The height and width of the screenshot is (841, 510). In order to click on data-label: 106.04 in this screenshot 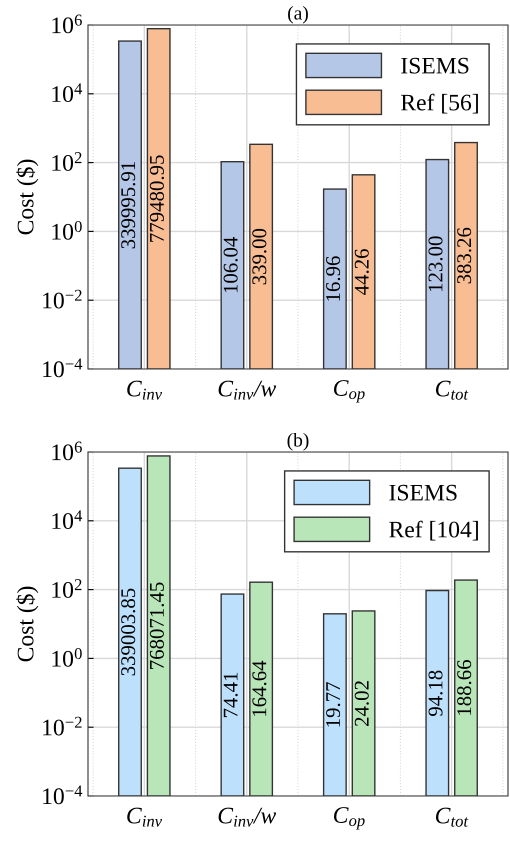, I will do `click(231, 264)`.